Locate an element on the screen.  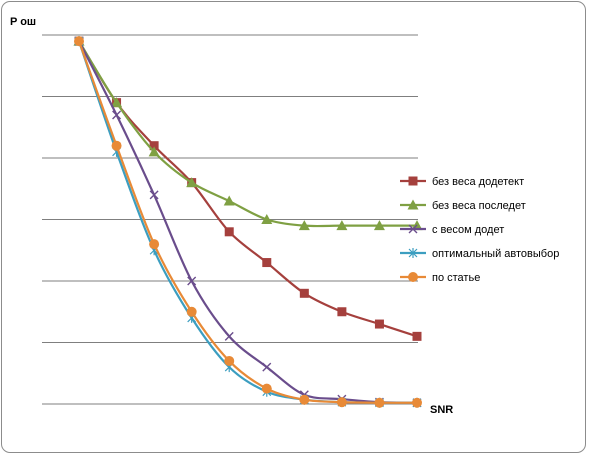
legend-entry: с весом додет is located at coordinates (452, 230).